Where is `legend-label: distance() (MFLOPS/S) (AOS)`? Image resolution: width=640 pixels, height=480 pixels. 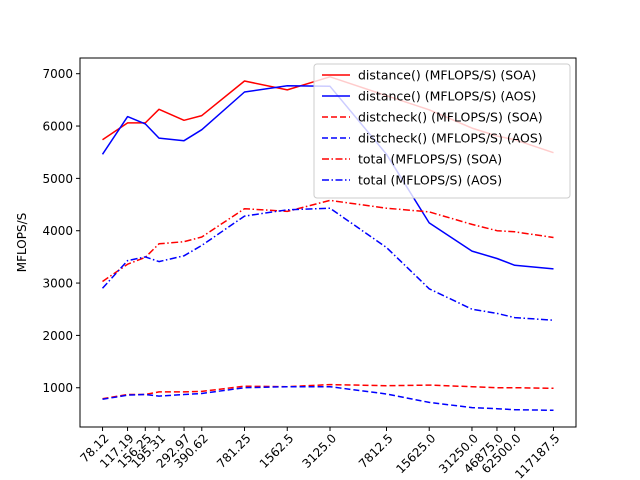 legend-label: distance() (MFLOPS/S) (AOS) is located at coordinates (447, 96).